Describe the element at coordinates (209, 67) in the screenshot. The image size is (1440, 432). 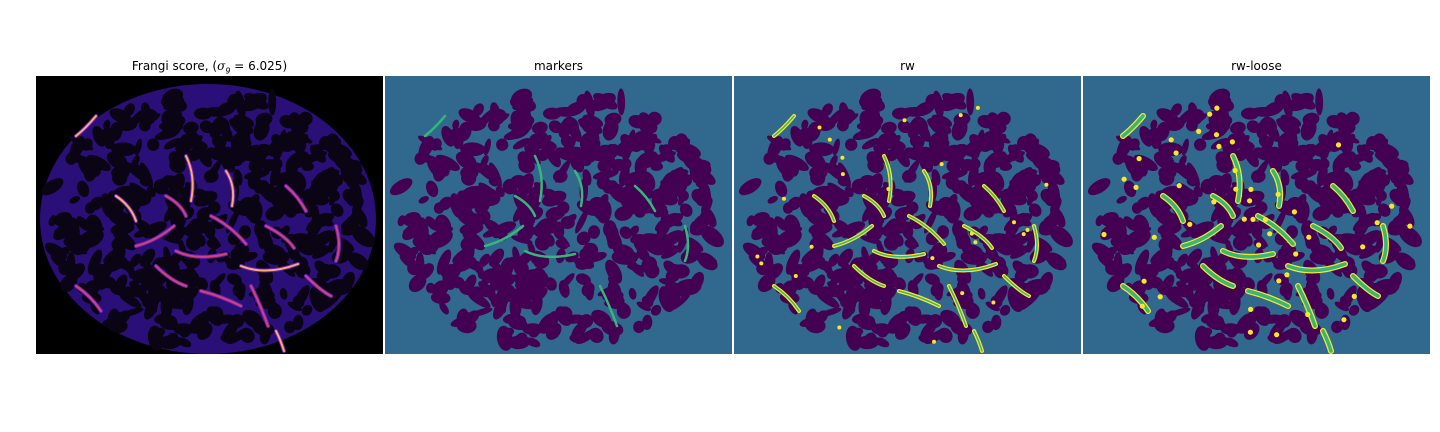
I see `frangi-title: Frangi score, (σ9 = 6.025)` at that location.